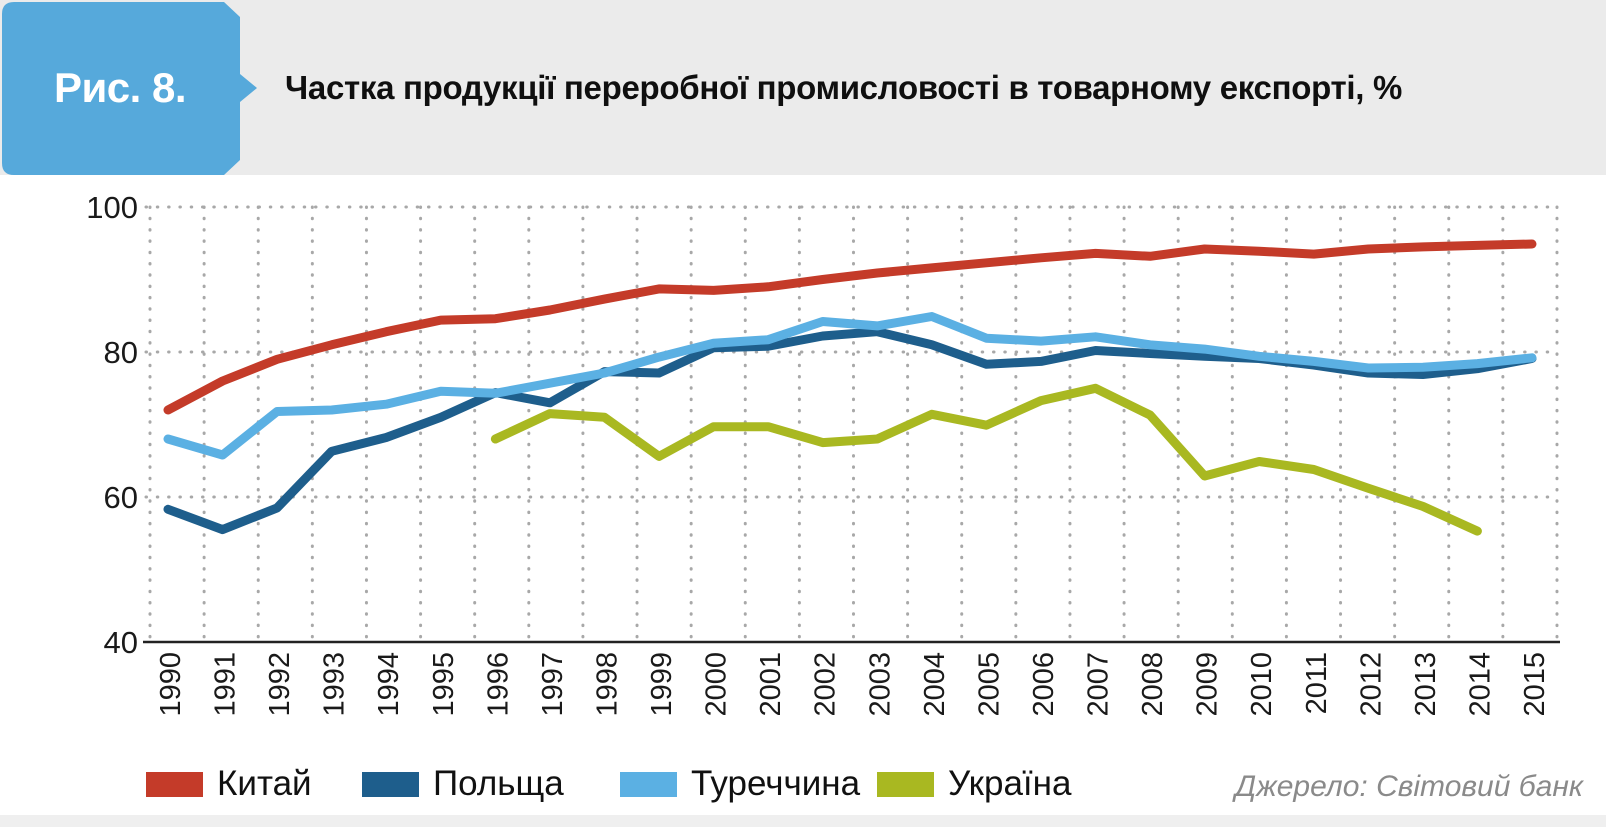  What do you see at coordinates (335, 684) in the screenshot?
I see `x-axis-tick-label: 1993` at bounding box center [335, 684].